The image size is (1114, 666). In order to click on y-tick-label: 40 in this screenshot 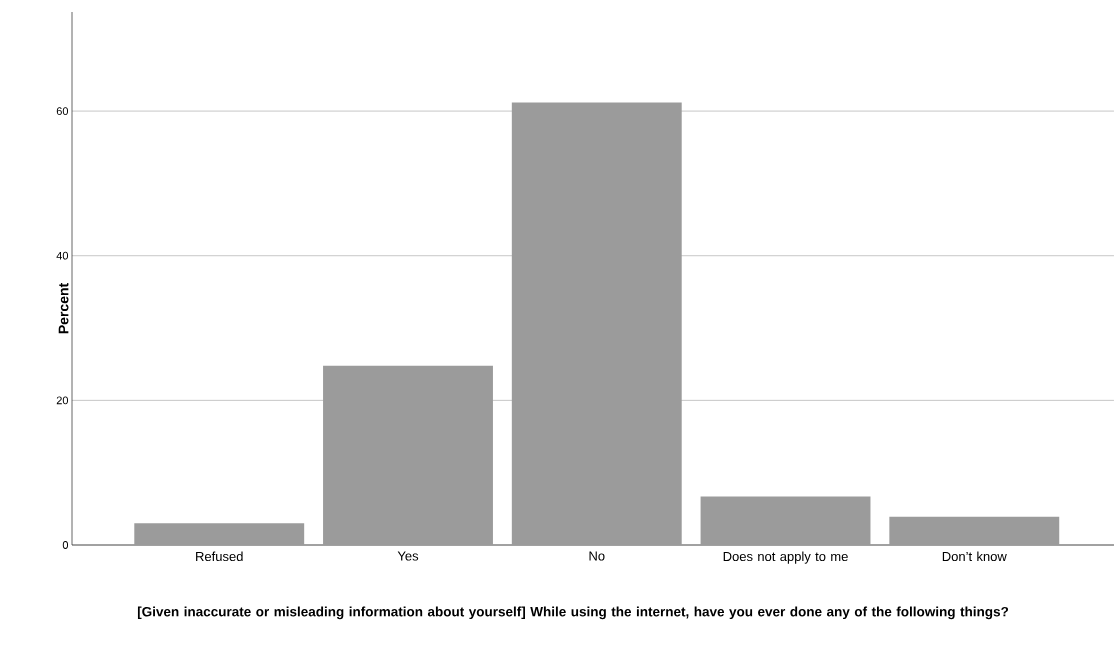, I will do `click(62, 255)`.